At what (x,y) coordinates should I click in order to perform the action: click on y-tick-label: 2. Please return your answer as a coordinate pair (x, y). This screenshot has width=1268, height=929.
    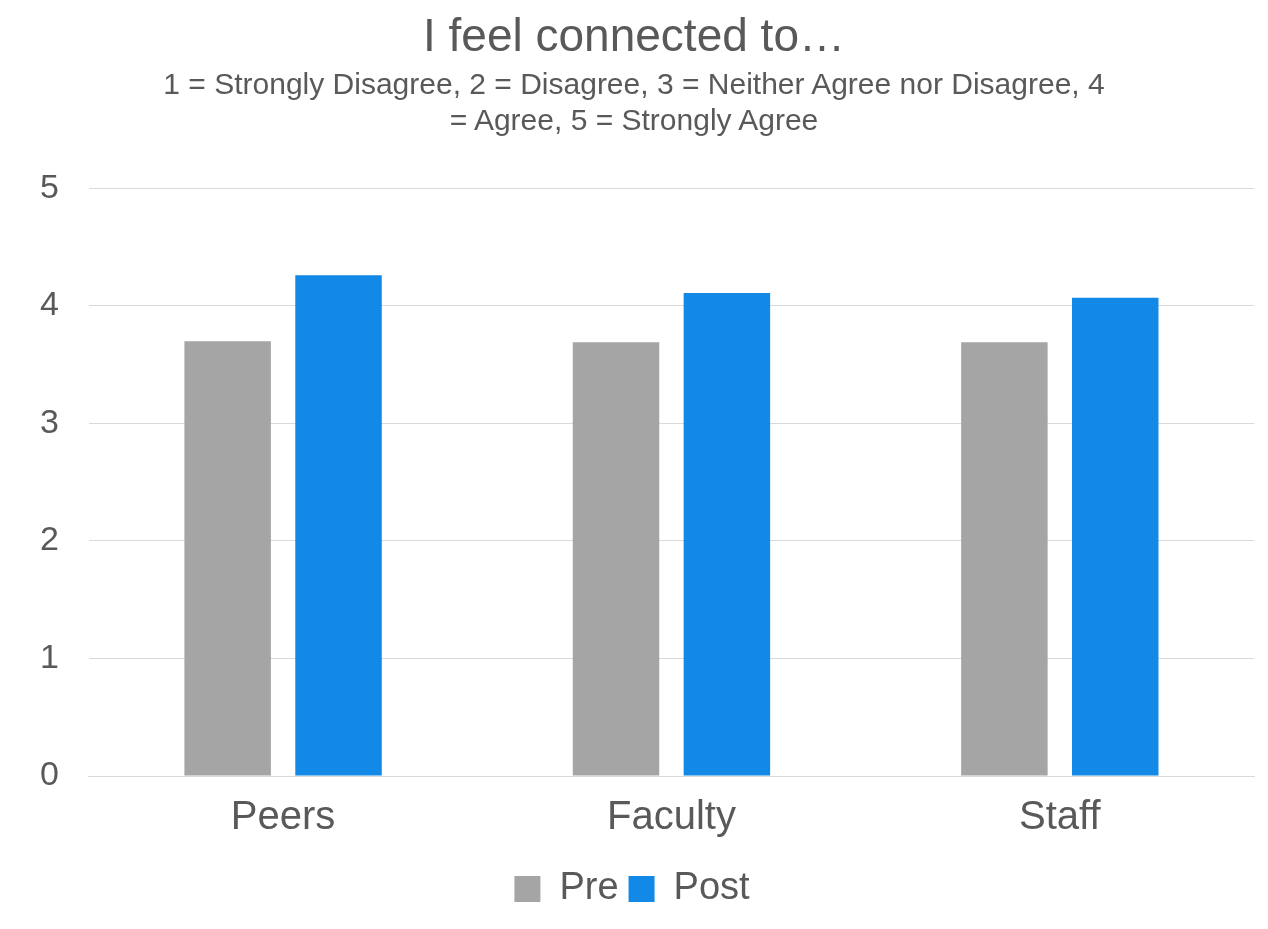
    Looking at the image, I should click on (49, 538).